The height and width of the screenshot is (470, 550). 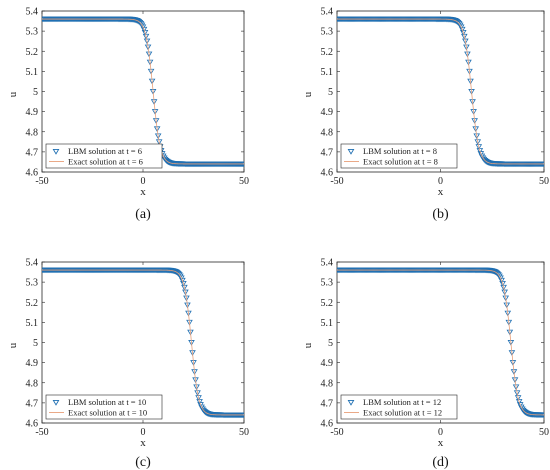 What do you see at coordinates (400, 151) in the screenshot?
I see `legend-lbm-label: LBM solution at t = 8` at bounding box center [400, 151].